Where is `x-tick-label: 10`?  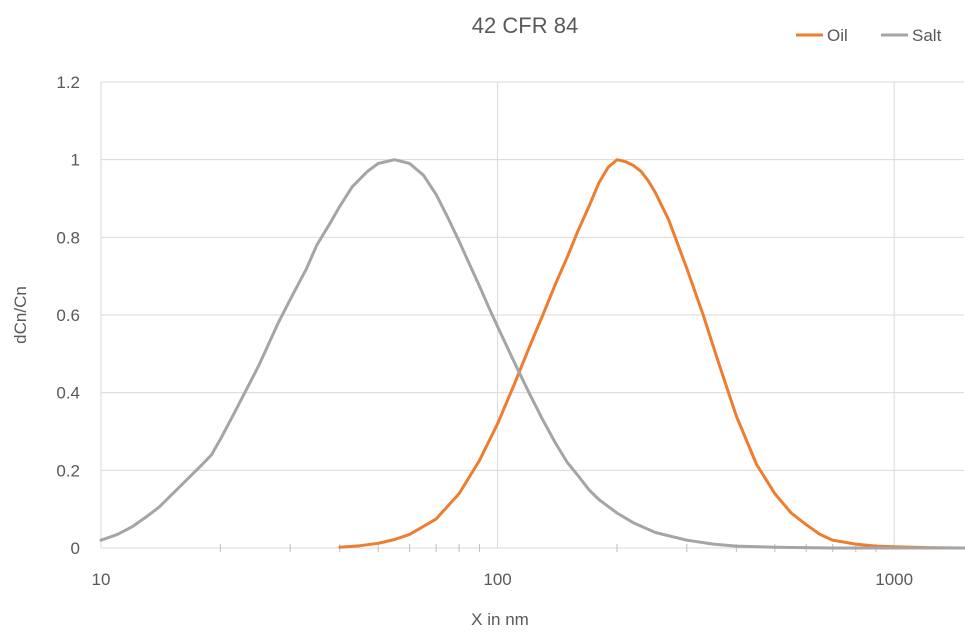
x-tick-label: 10 is located at coordinates (101, 579).